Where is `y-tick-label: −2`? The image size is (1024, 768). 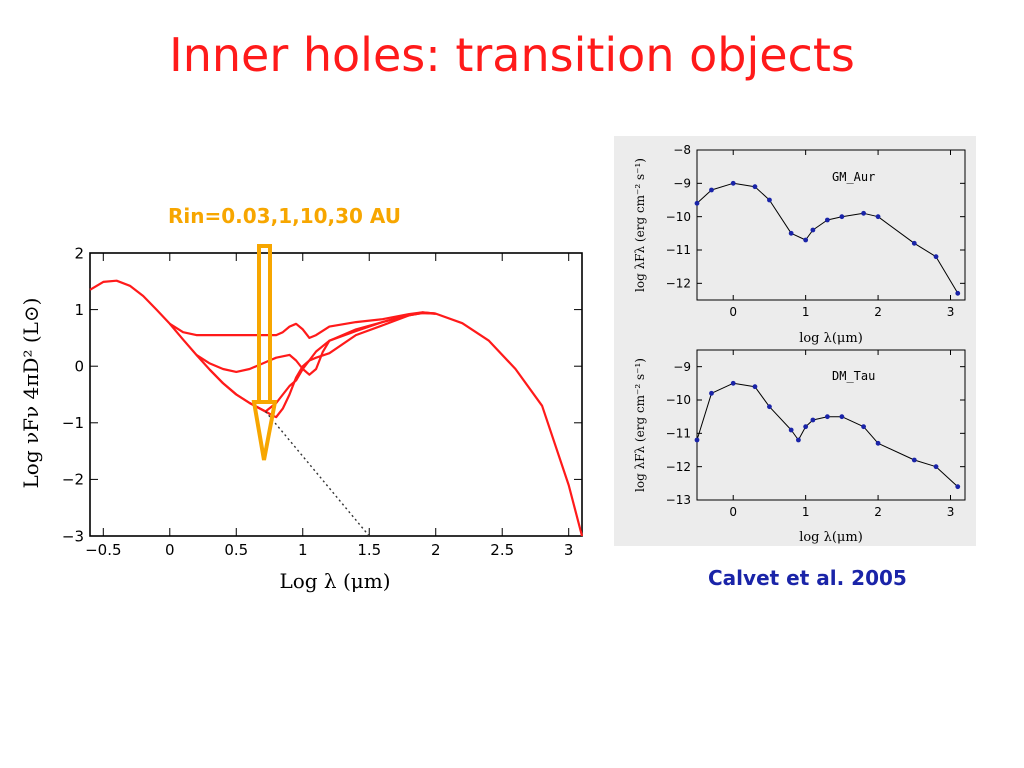 y-tick-label: −2 is located at coordinates (73, 480).